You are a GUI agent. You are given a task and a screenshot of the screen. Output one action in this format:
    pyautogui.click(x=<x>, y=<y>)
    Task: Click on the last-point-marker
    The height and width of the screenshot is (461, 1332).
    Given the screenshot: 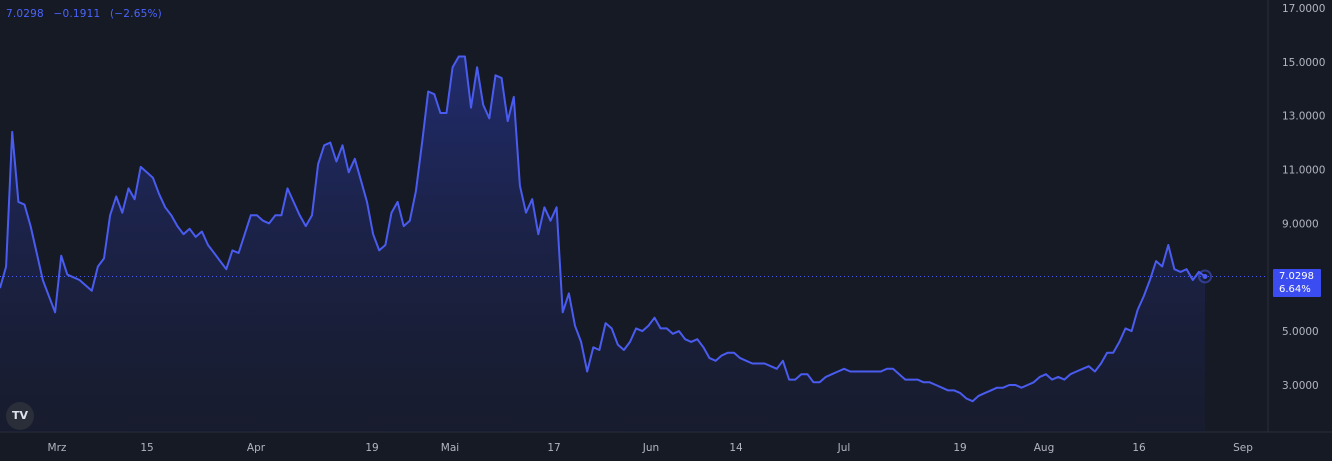 What is the action you would take?
    pyautogui.click(x=1205, y=276)
    